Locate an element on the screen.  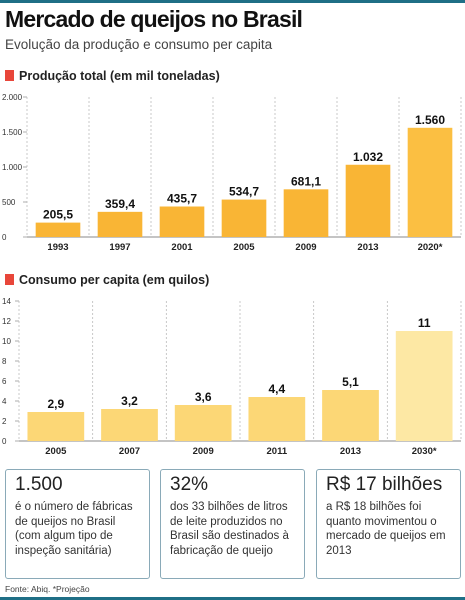
production-chart-title-text: Produção total (em mil toneladas) is located at coordinates (119, 76).